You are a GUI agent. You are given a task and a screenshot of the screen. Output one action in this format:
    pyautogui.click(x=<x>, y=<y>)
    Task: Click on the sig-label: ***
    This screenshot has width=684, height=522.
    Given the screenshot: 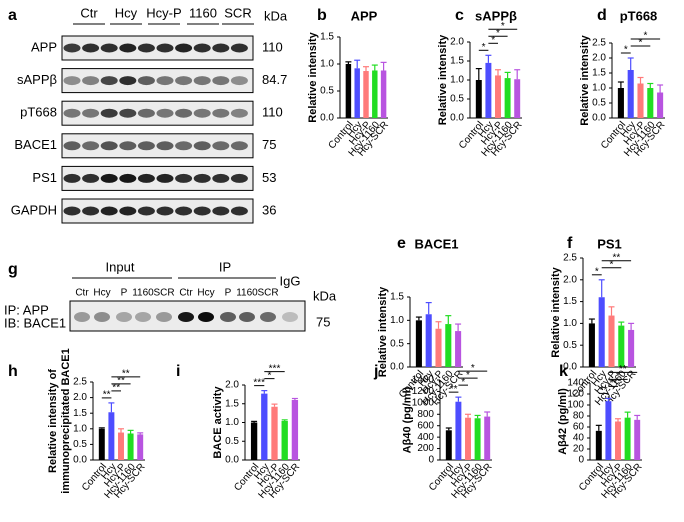 What is the action you would take?
    pyautogui.click(x=259, y=382)
    